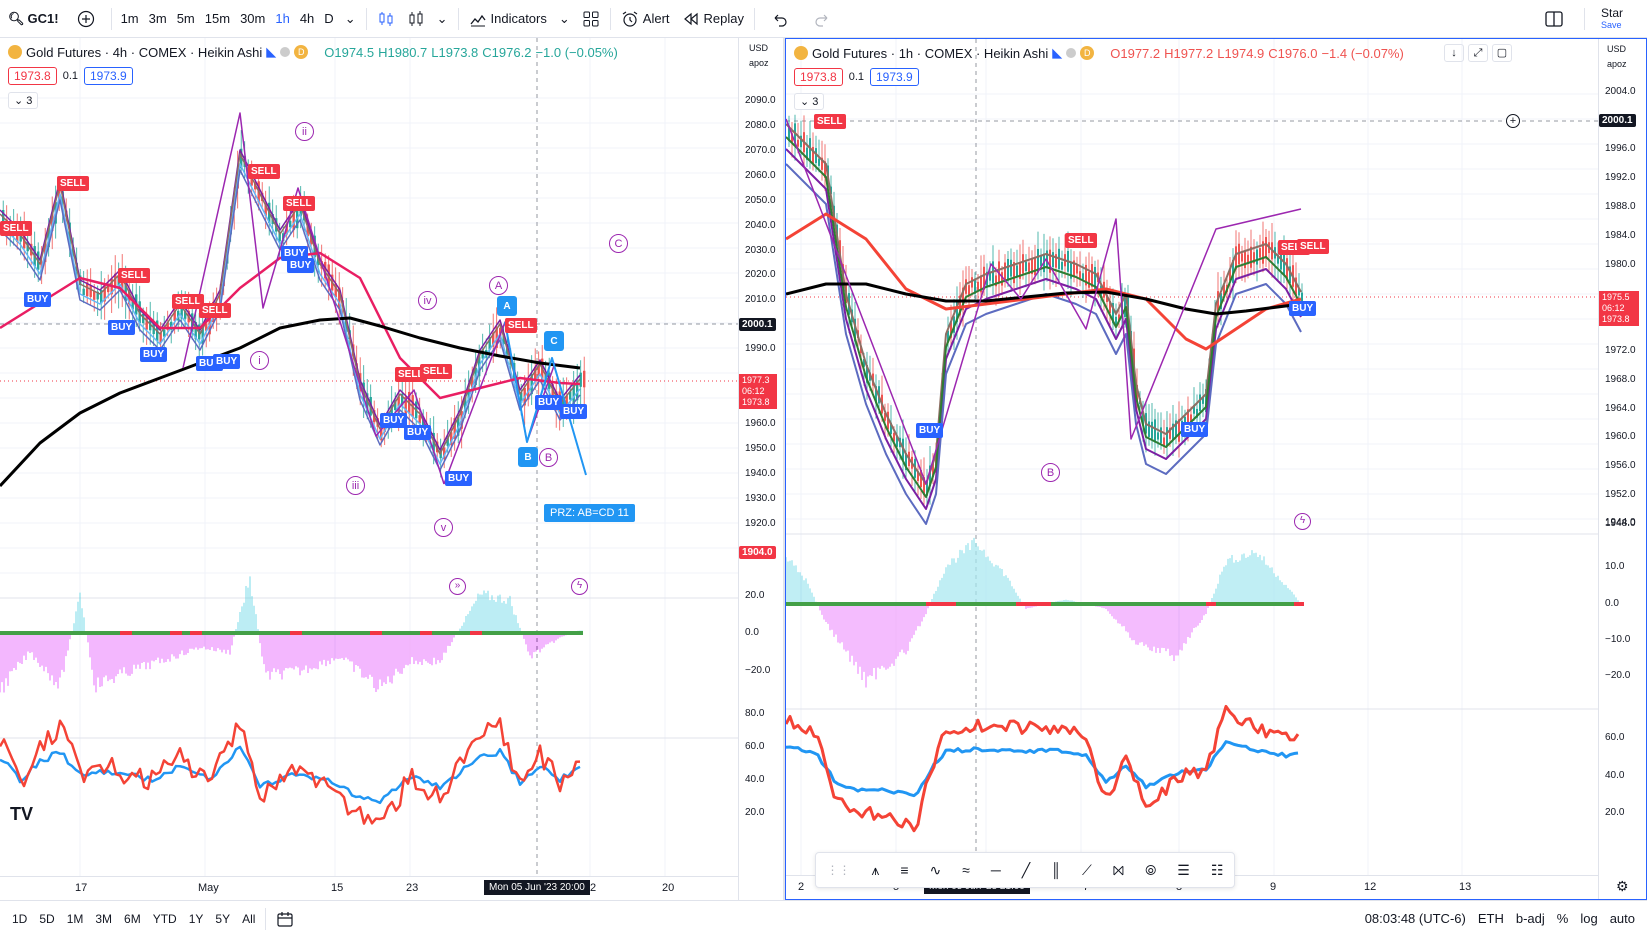 The image size is (1647, 938). I want to click on left-time-axis: 17 May 15 23 2 20 Mon 05 Jun '23 20:00, so click(369, 888).